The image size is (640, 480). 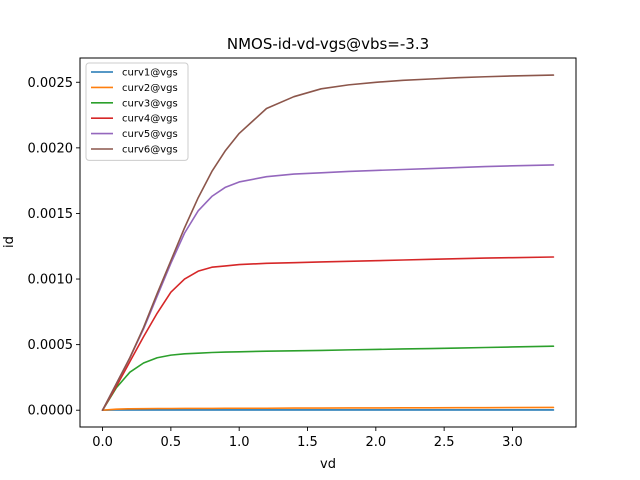 What do you see at coordinates (54, 247) in the screenshot?
I see `y-axis: 0.0000 0.0005 0.0010 0.0015 0.0020 0.0025` at bounding box center [54, 247].